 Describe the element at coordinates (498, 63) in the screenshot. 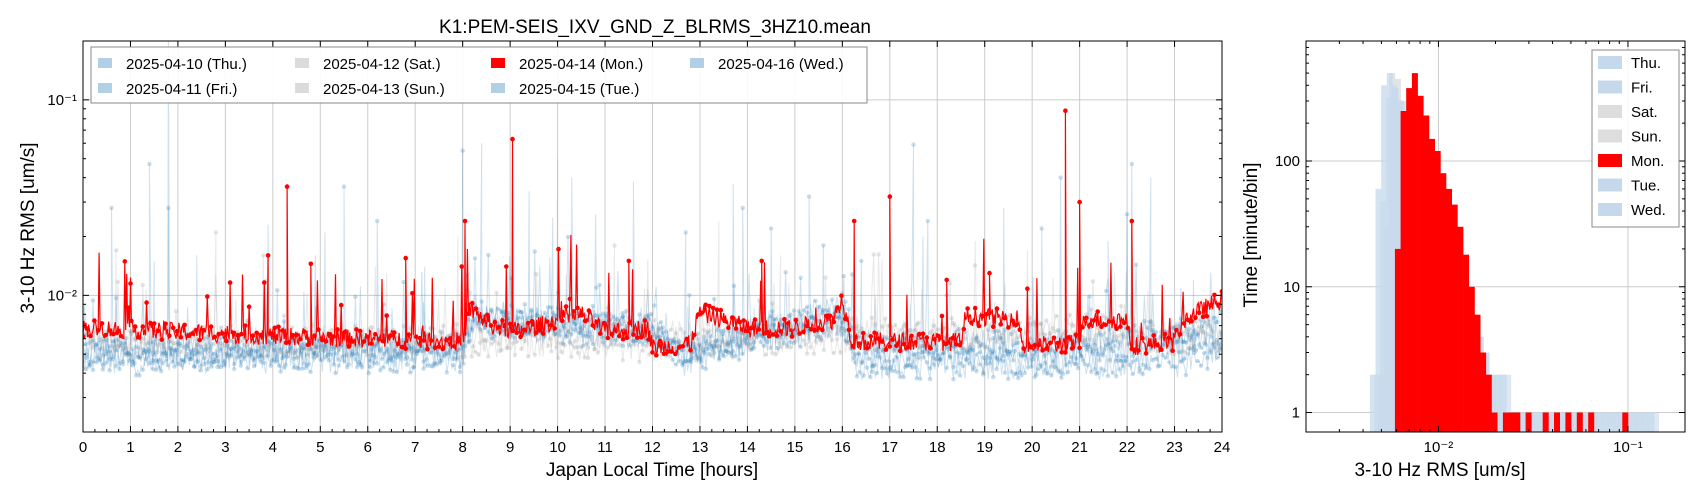

I see `legend-swatch` at that location.